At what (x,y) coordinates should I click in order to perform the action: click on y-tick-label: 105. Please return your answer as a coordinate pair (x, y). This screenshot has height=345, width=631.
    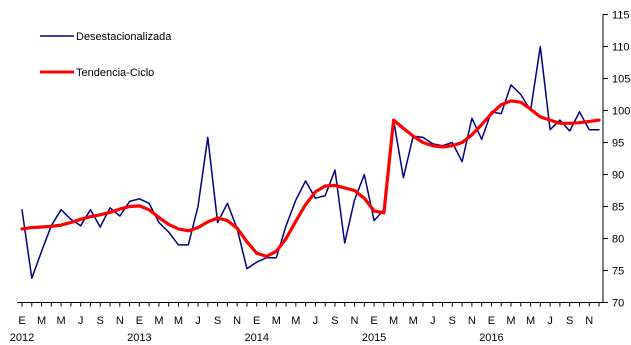
    Looking at the image, I should click on (621, 80).